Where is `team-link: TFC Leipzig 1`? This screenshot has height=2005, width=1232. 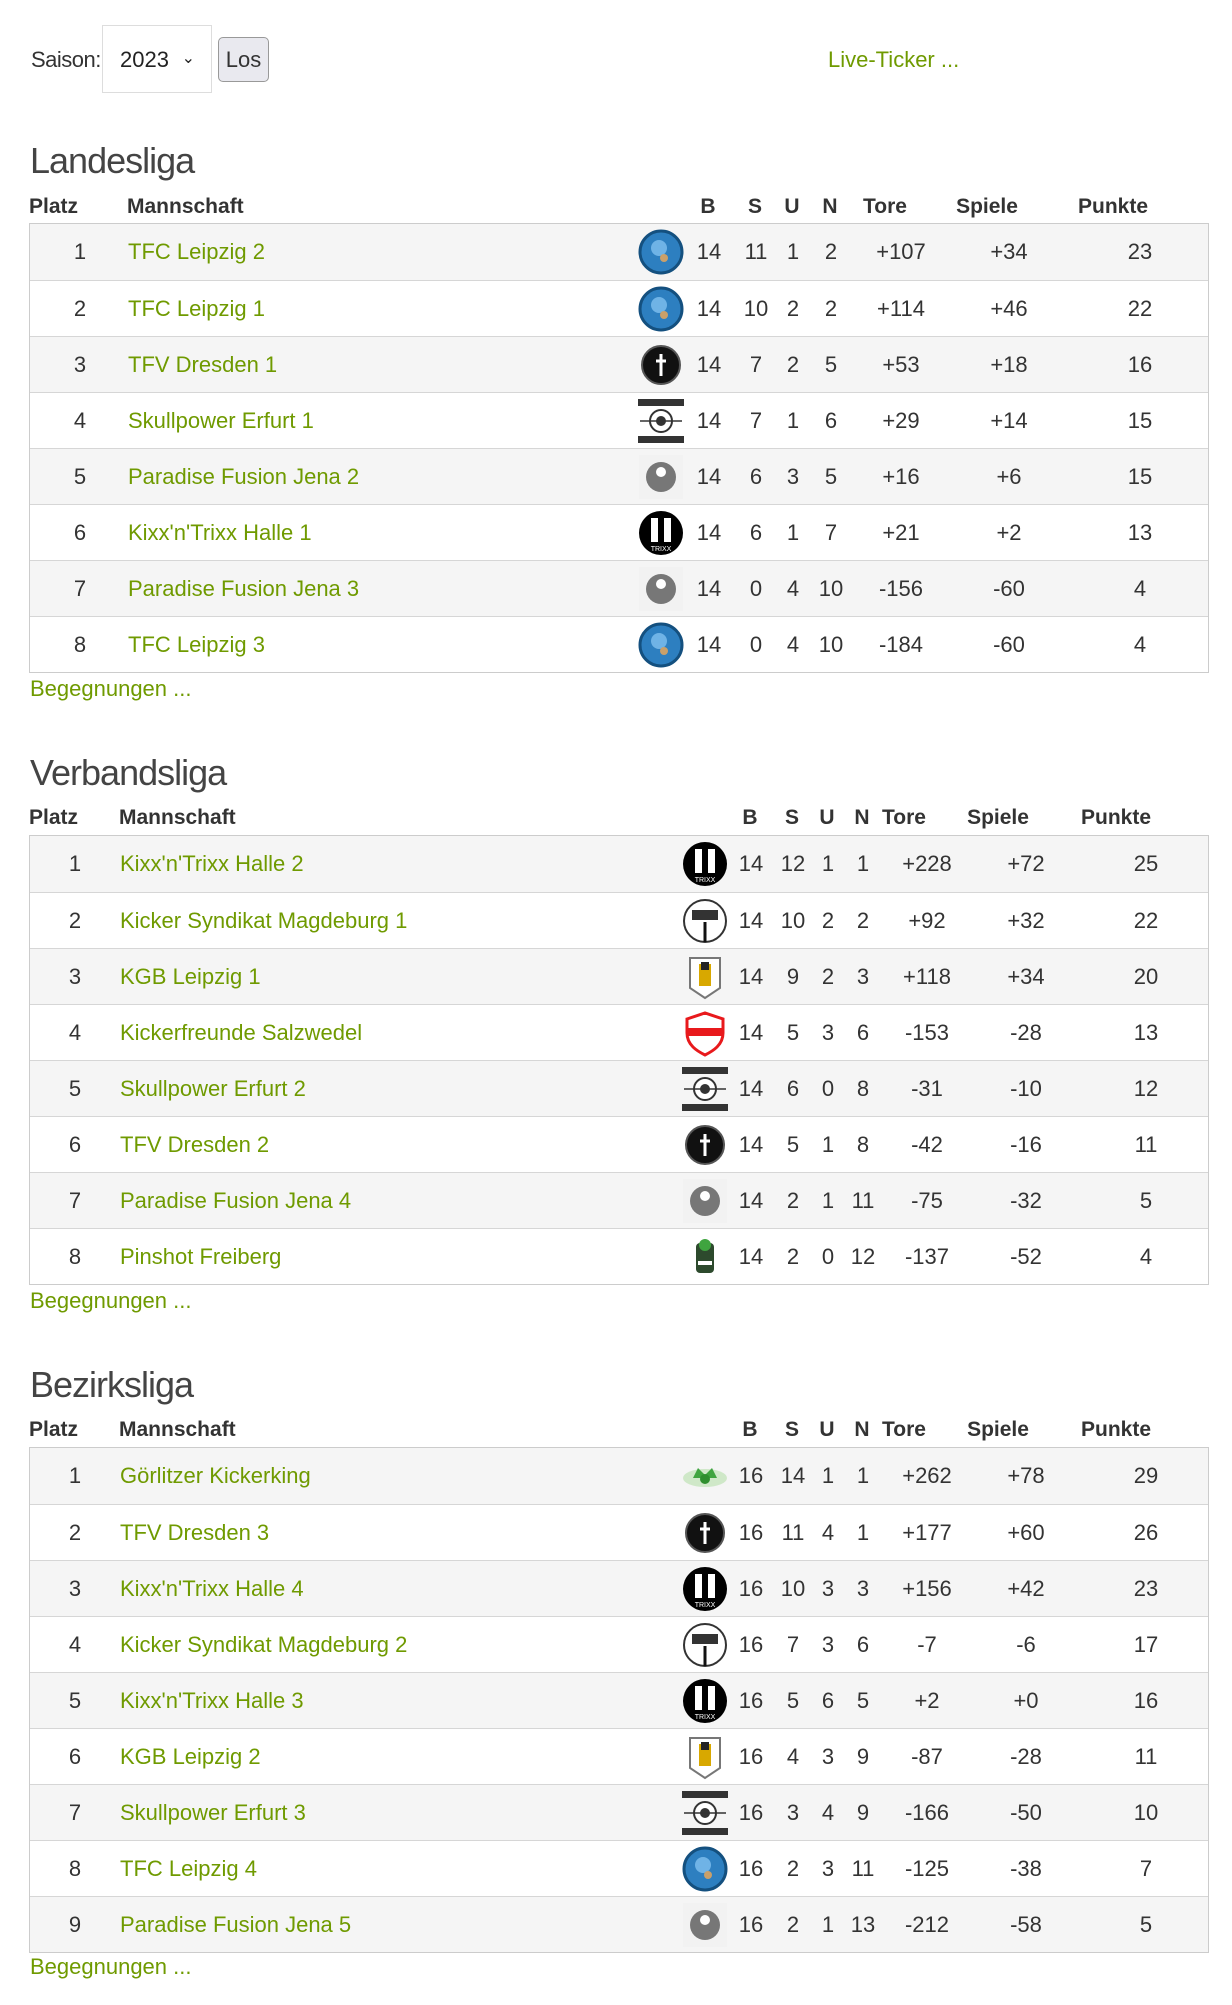
team-link: TFC Leipzig 1 is located at coordinates (196, 308).